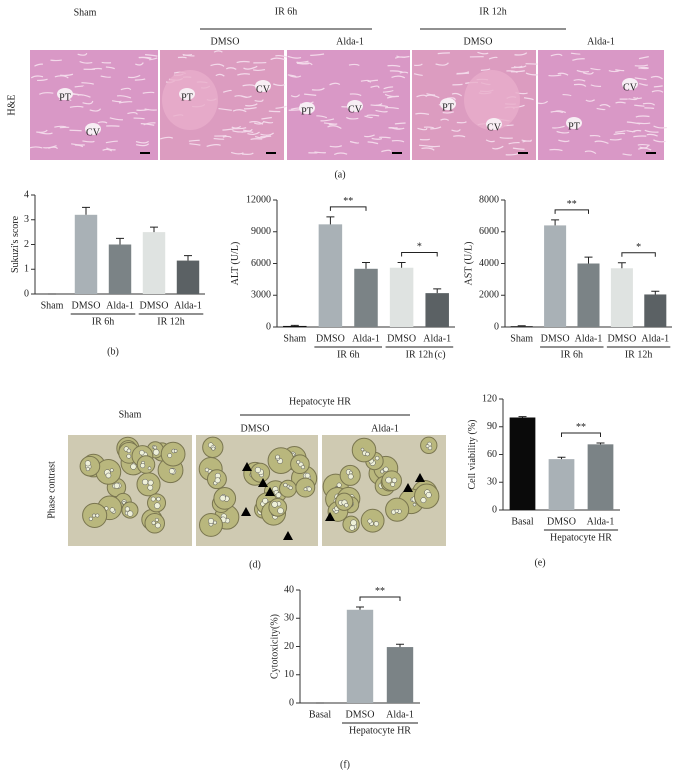  Describe the element at coordinates (345, 764) in the screenshot. I see `panel-label: (f)` at that location.